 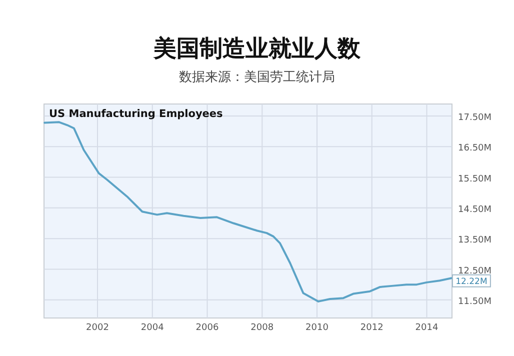 I want to click on y-tick-label: 11.50M, so click(x=475, y=301).